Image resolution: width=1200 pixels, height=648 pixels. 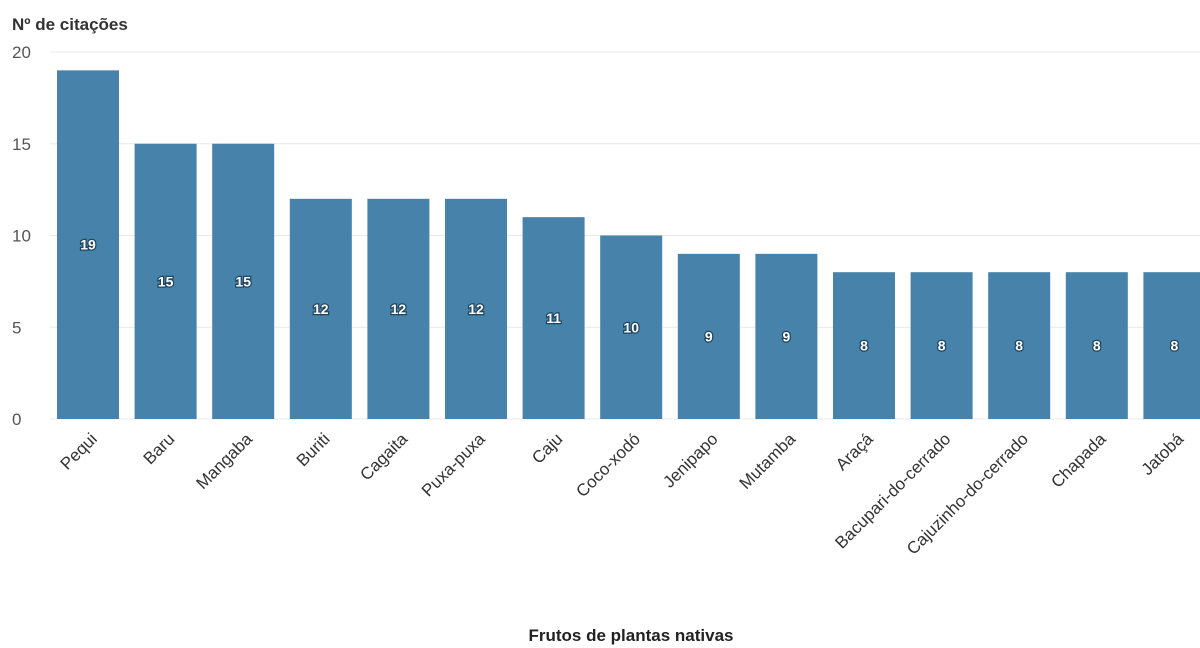 I want to click on y-axis-ticks: 0 5 10 15 20, so click(x=21, y=236).